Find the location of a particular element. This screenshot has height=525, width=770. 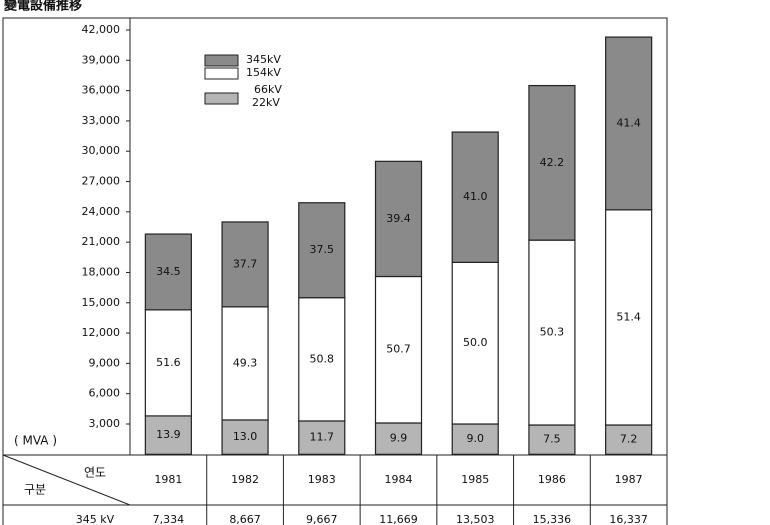

y-tick-label: 33,000 is located at coordinates (101, 120).